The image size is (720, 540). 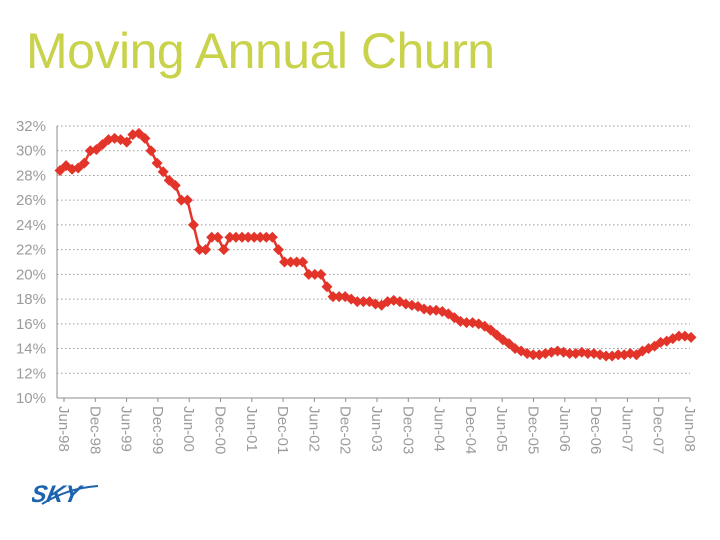 What do you see at coordinates (31, 126) in the screenshot?
I see `y-tick-label: 32%` at bounding box center [31, 126].